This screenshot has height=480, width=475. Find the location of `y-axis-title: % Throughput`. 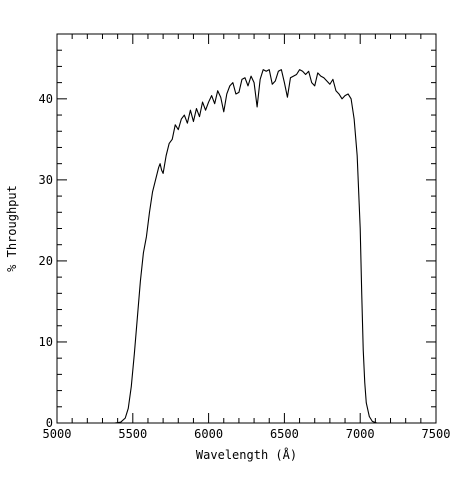

y-axis-title: % Throughput is located at coordinates (12, 228).